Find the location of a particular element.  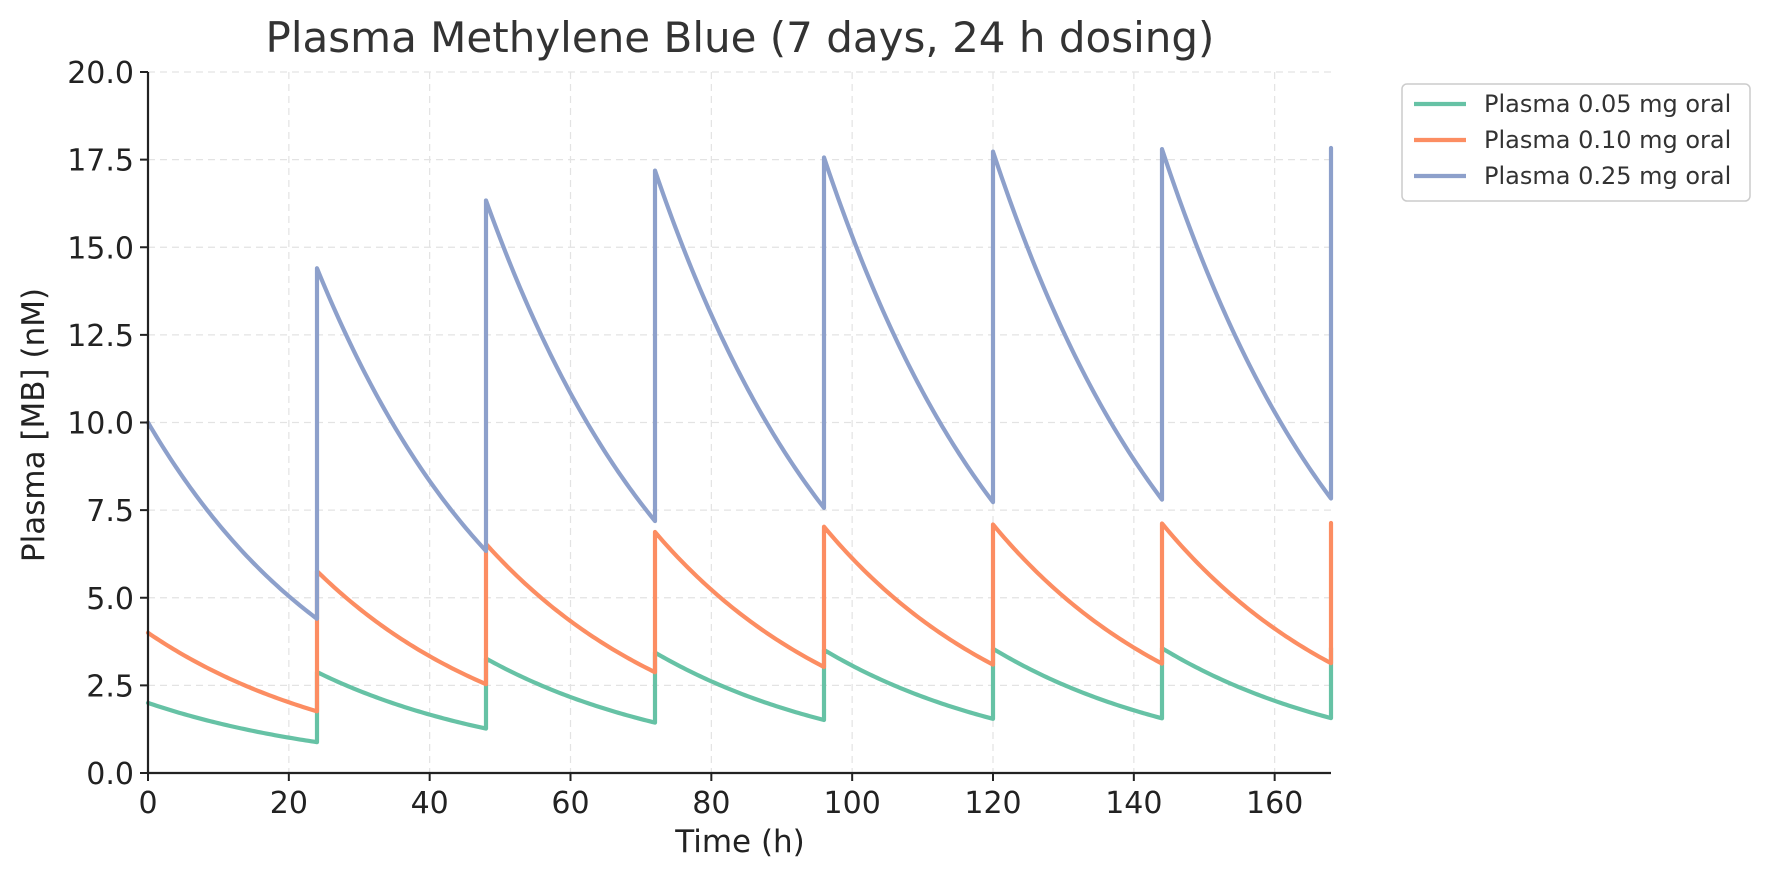

y-tick-label: 10.0 is located at coordinates (100, 424).